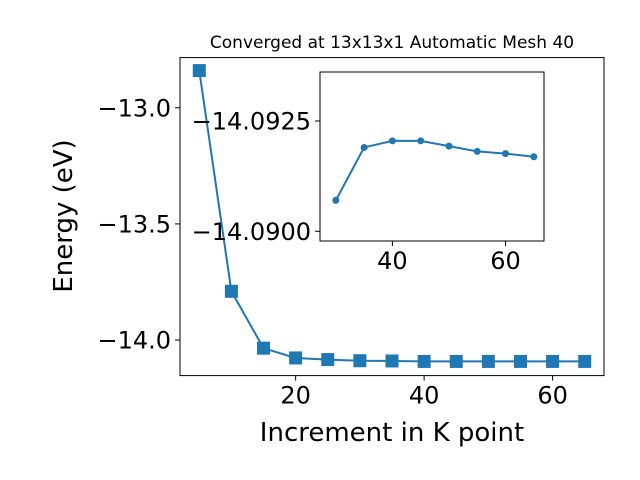  I want to click on main-y-tick-label: −14.0, so click(134, 341).